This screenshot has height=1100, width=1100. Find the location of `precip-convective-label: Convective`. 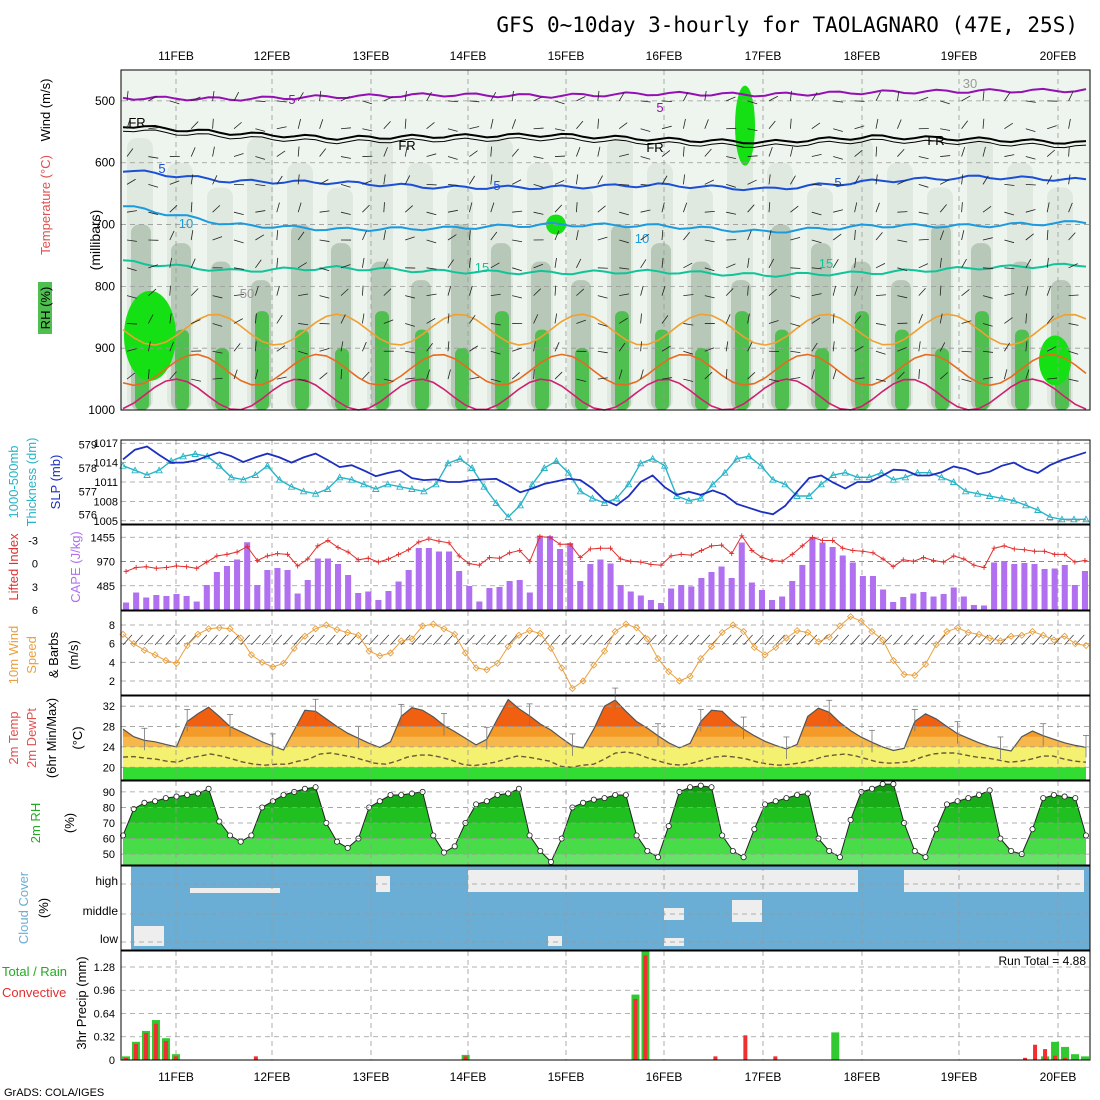

precip-convective-label: Convective is located at coordinates (34, 992).